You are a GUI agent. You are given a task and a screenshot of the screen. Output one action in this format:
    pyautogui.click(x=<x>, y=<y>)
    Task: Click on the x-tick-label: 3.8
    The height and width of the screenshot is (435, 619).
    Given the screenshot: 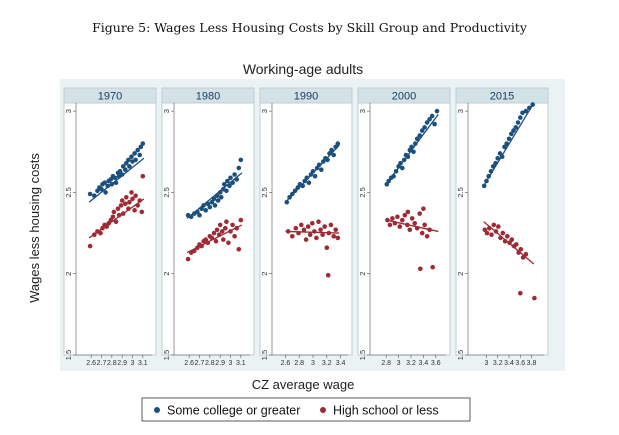 What is the action you would take?
    pyautogui.click(x=532, y=363)
    